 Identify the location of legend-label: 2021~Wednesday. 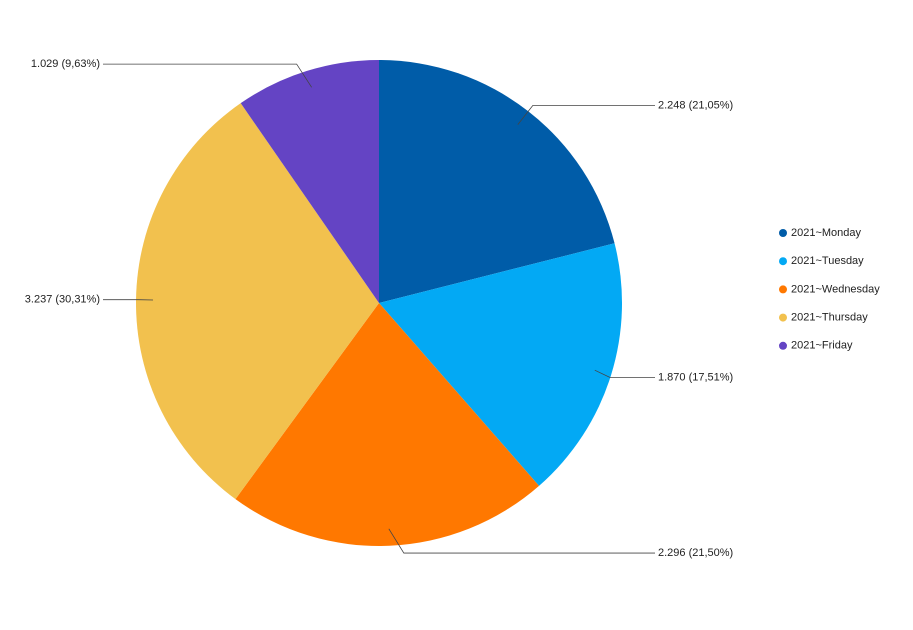
(835, 289).